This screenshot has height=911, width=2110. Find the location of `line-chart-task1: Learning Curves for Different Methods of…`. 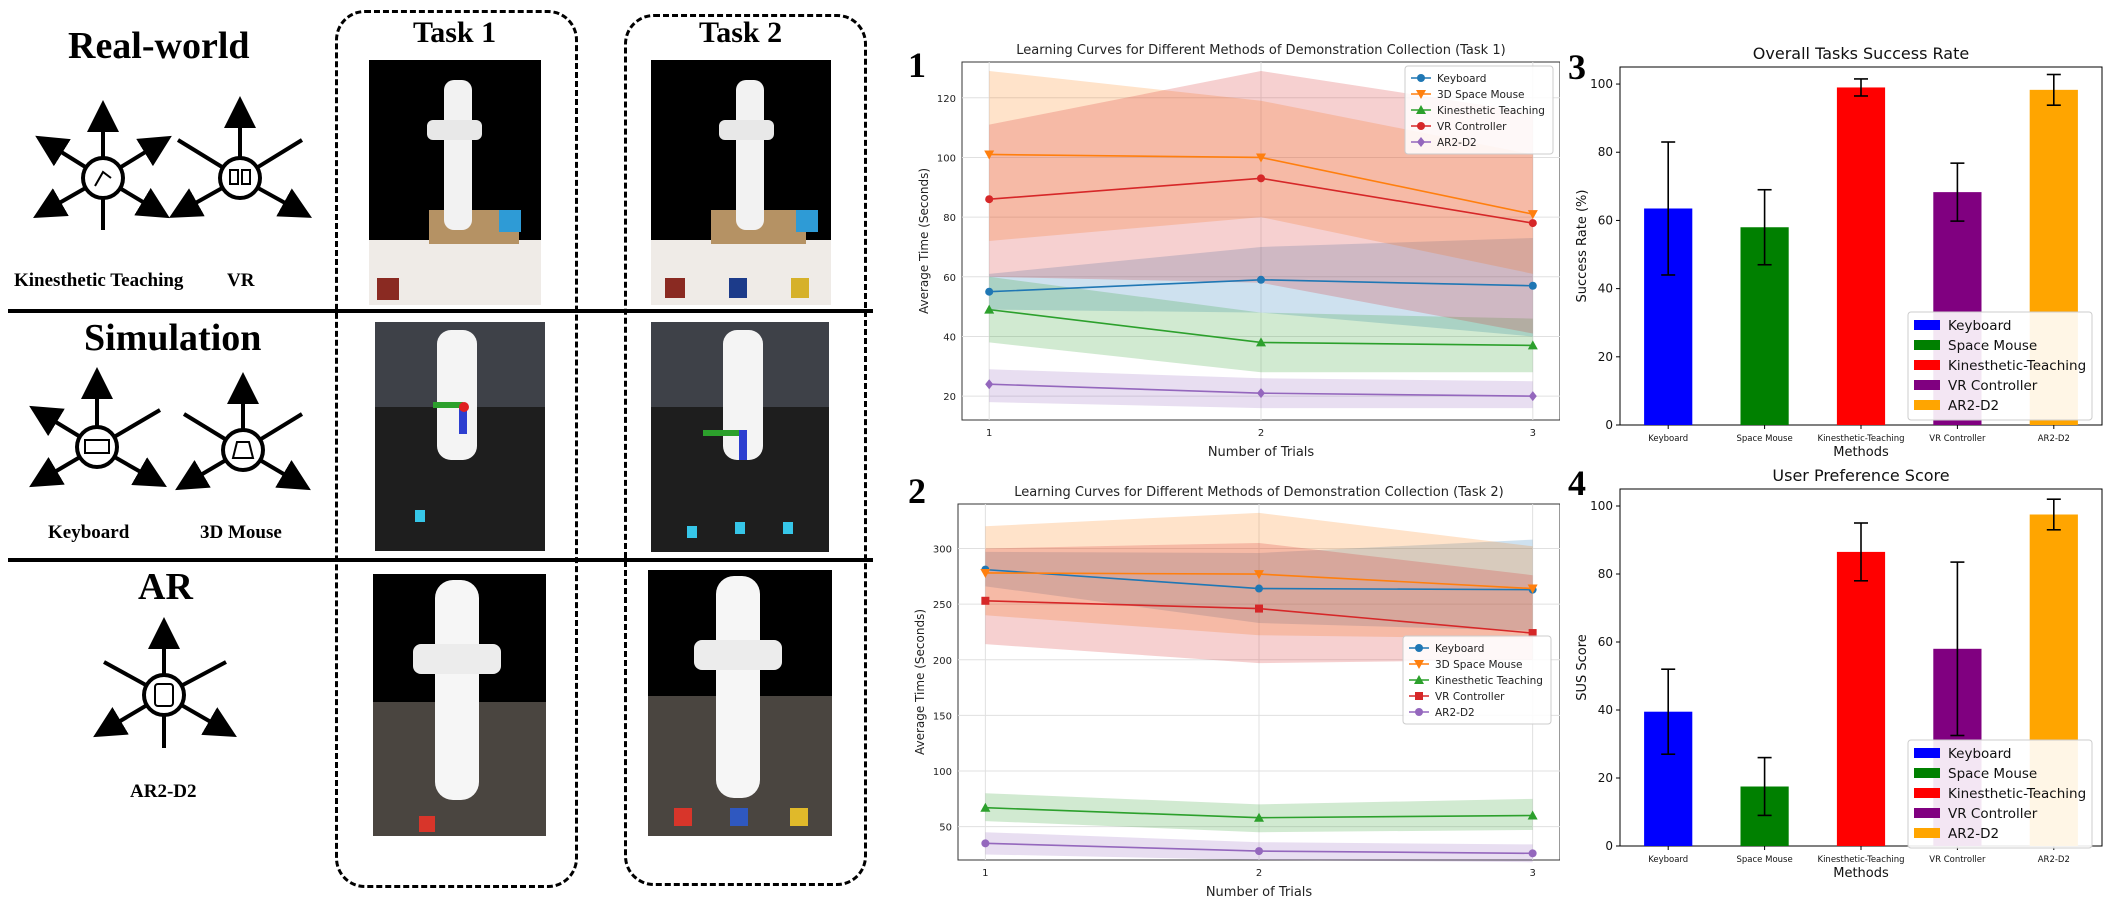

line-chart-task1: Learning Curves for Different Methods of… is located at coordinates (1238, 251).